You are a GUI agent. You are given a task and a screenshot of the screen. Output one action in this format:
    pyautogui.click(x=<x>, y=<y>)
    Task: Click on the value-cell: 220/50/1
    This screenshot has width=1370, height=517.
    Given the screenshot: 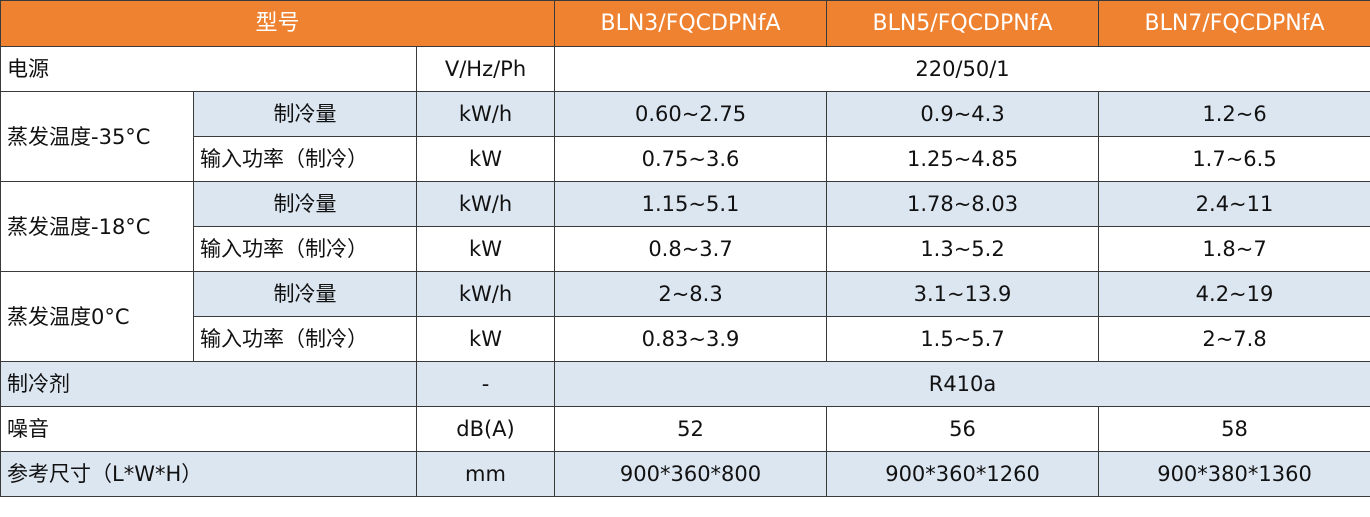 What is the action you would take?
    pyautogui.click(x=962, y=69)
    